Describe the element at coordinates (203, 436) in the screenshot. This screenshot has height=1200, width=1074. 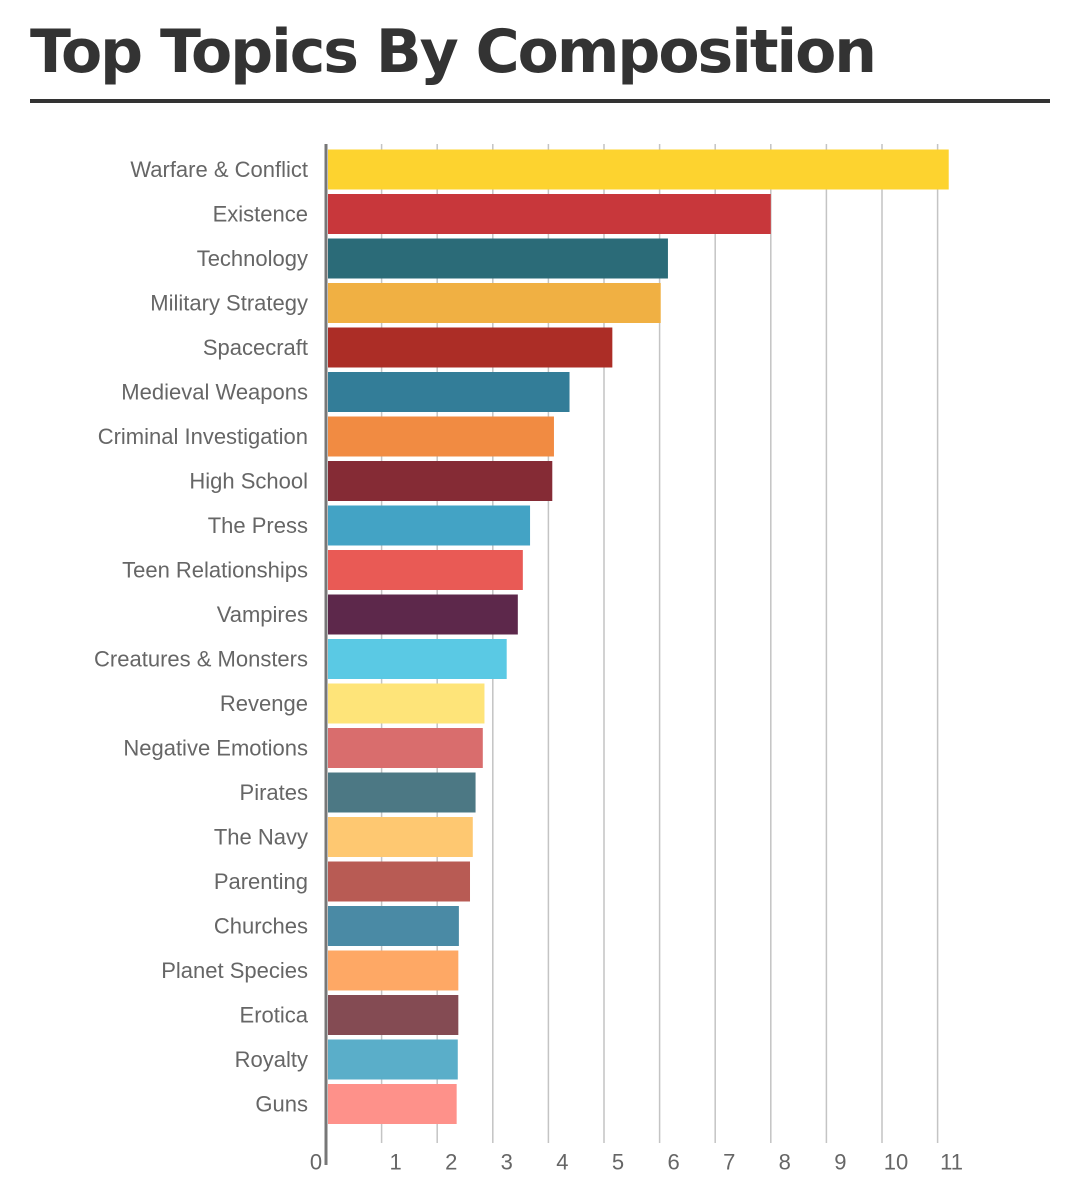
I see `category-label: Criminal Investigation` at that location.